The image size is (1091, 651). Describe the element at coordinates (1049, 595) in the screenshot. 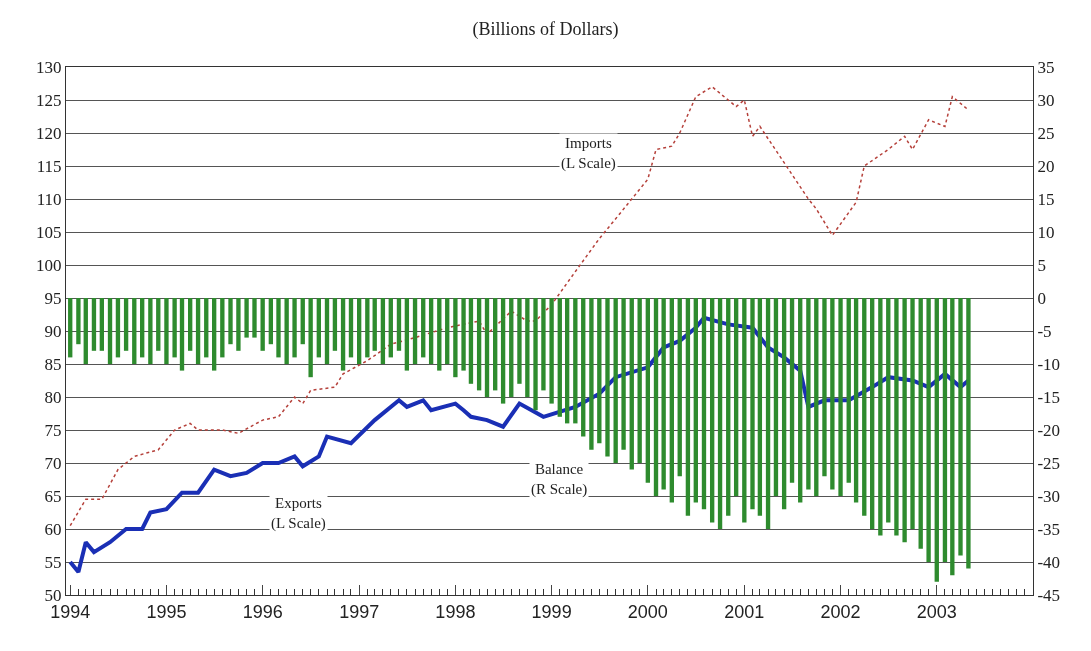

I see `y2-tick-label: -45` at that location.